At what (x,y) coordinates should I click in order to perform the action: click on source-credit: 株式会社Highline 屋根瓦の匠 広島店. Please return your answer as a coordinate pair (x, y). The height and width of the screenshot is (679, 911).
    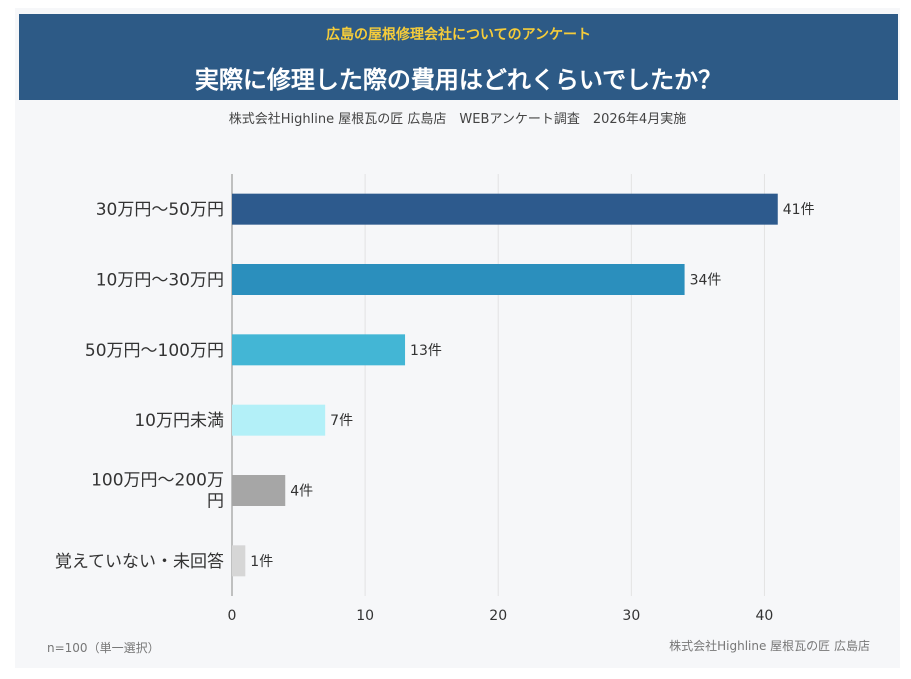
    Looking at the image, I should click on (769, 646).